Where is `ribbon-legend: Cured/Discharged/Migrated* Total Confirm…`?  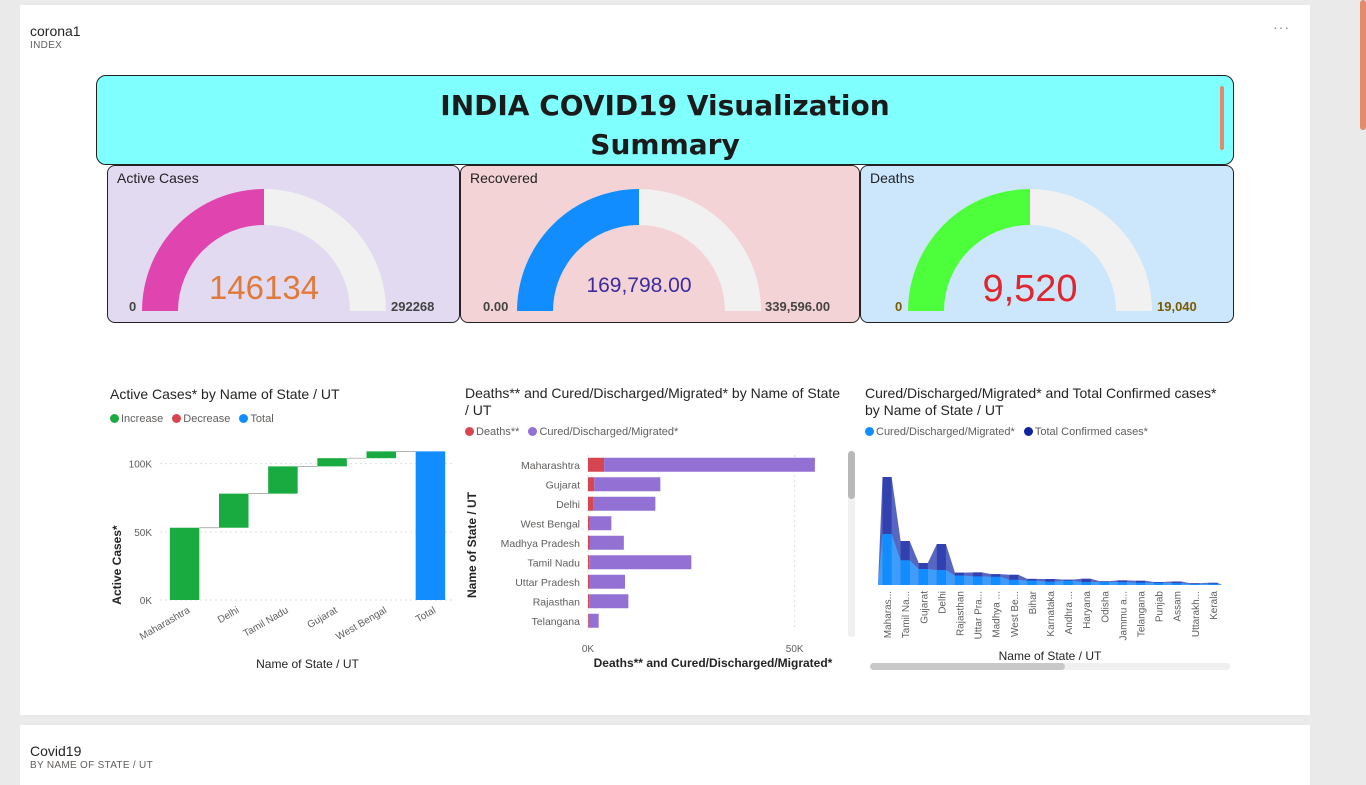
ribbon-legend: Cured/Discharged/Migrated* Total Confirm… is located at coordinates (1009, 432).